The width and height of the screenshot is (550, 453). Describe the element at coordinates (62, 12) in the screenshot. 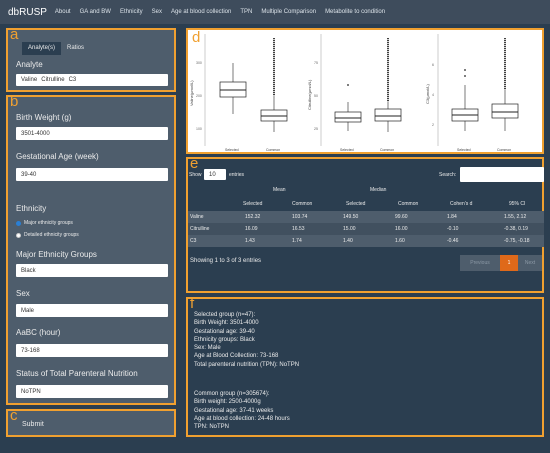

I see `nav-item-about: About` at that location.